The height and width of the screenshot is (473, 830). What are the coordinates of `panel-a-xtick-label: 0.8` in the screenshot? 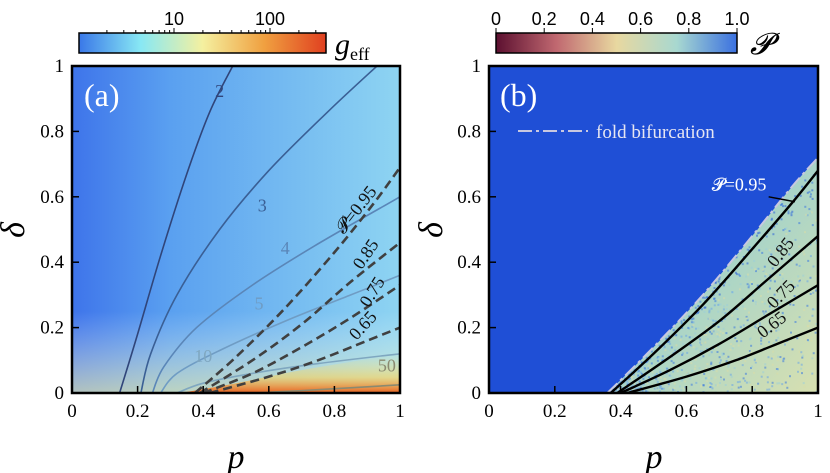 It's located at (335, 411).